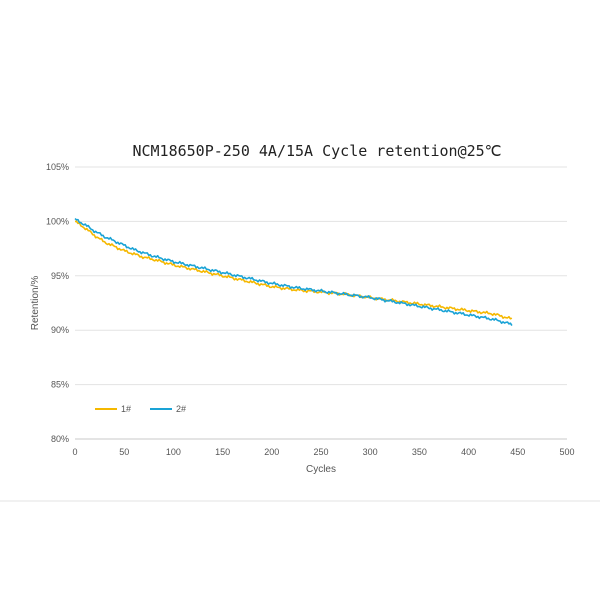 Image resolution: width=600 pixels, height=602 pixels. What do you see at coordinates (140, 409) in the screenshot?
I see `legend: 1# 2#` at bounding box center [140, 409].